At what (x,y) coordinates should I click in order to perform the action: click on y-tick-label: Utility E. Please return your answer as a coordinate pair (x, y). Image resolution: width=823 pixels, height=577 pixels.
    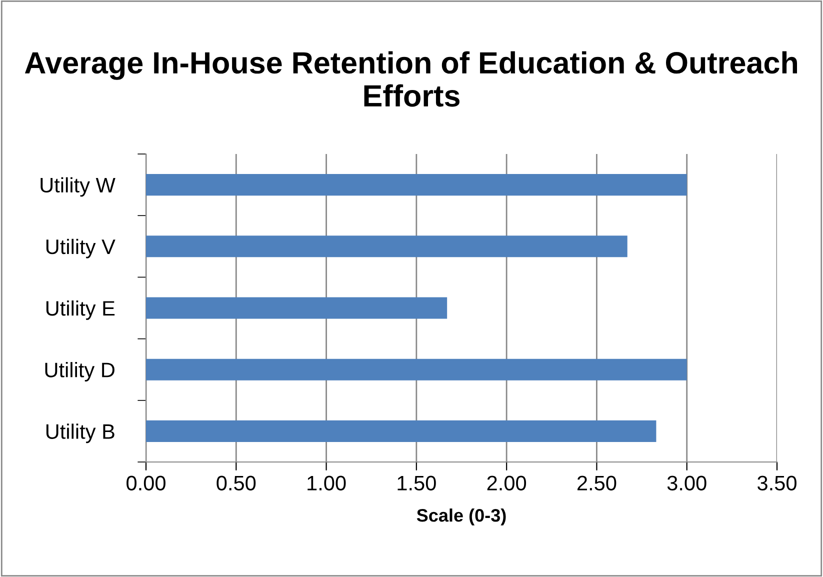
    Looking at the image, I should click on (80, 310).